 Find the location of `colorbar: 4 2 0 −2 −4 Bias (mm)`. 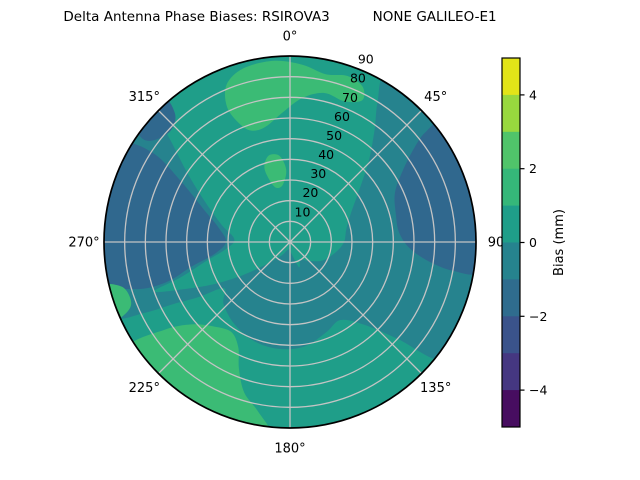

colorbar: 4 2 0 −2 −4 Bias (mm) is located at coordinates (534, 242).